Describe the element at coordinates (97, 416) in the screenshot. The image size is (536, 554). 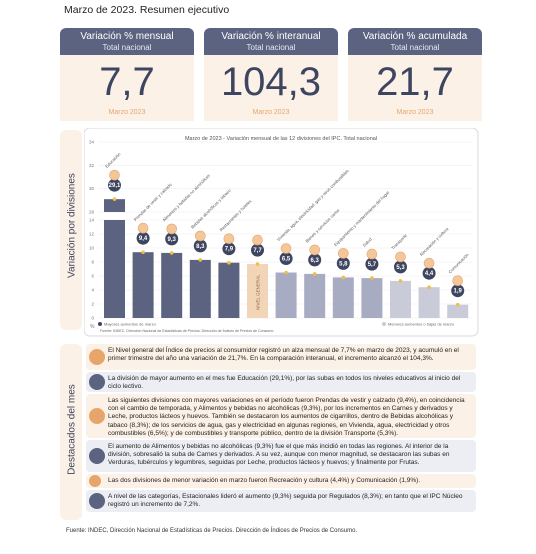
I see `clothing-icon` at that location.